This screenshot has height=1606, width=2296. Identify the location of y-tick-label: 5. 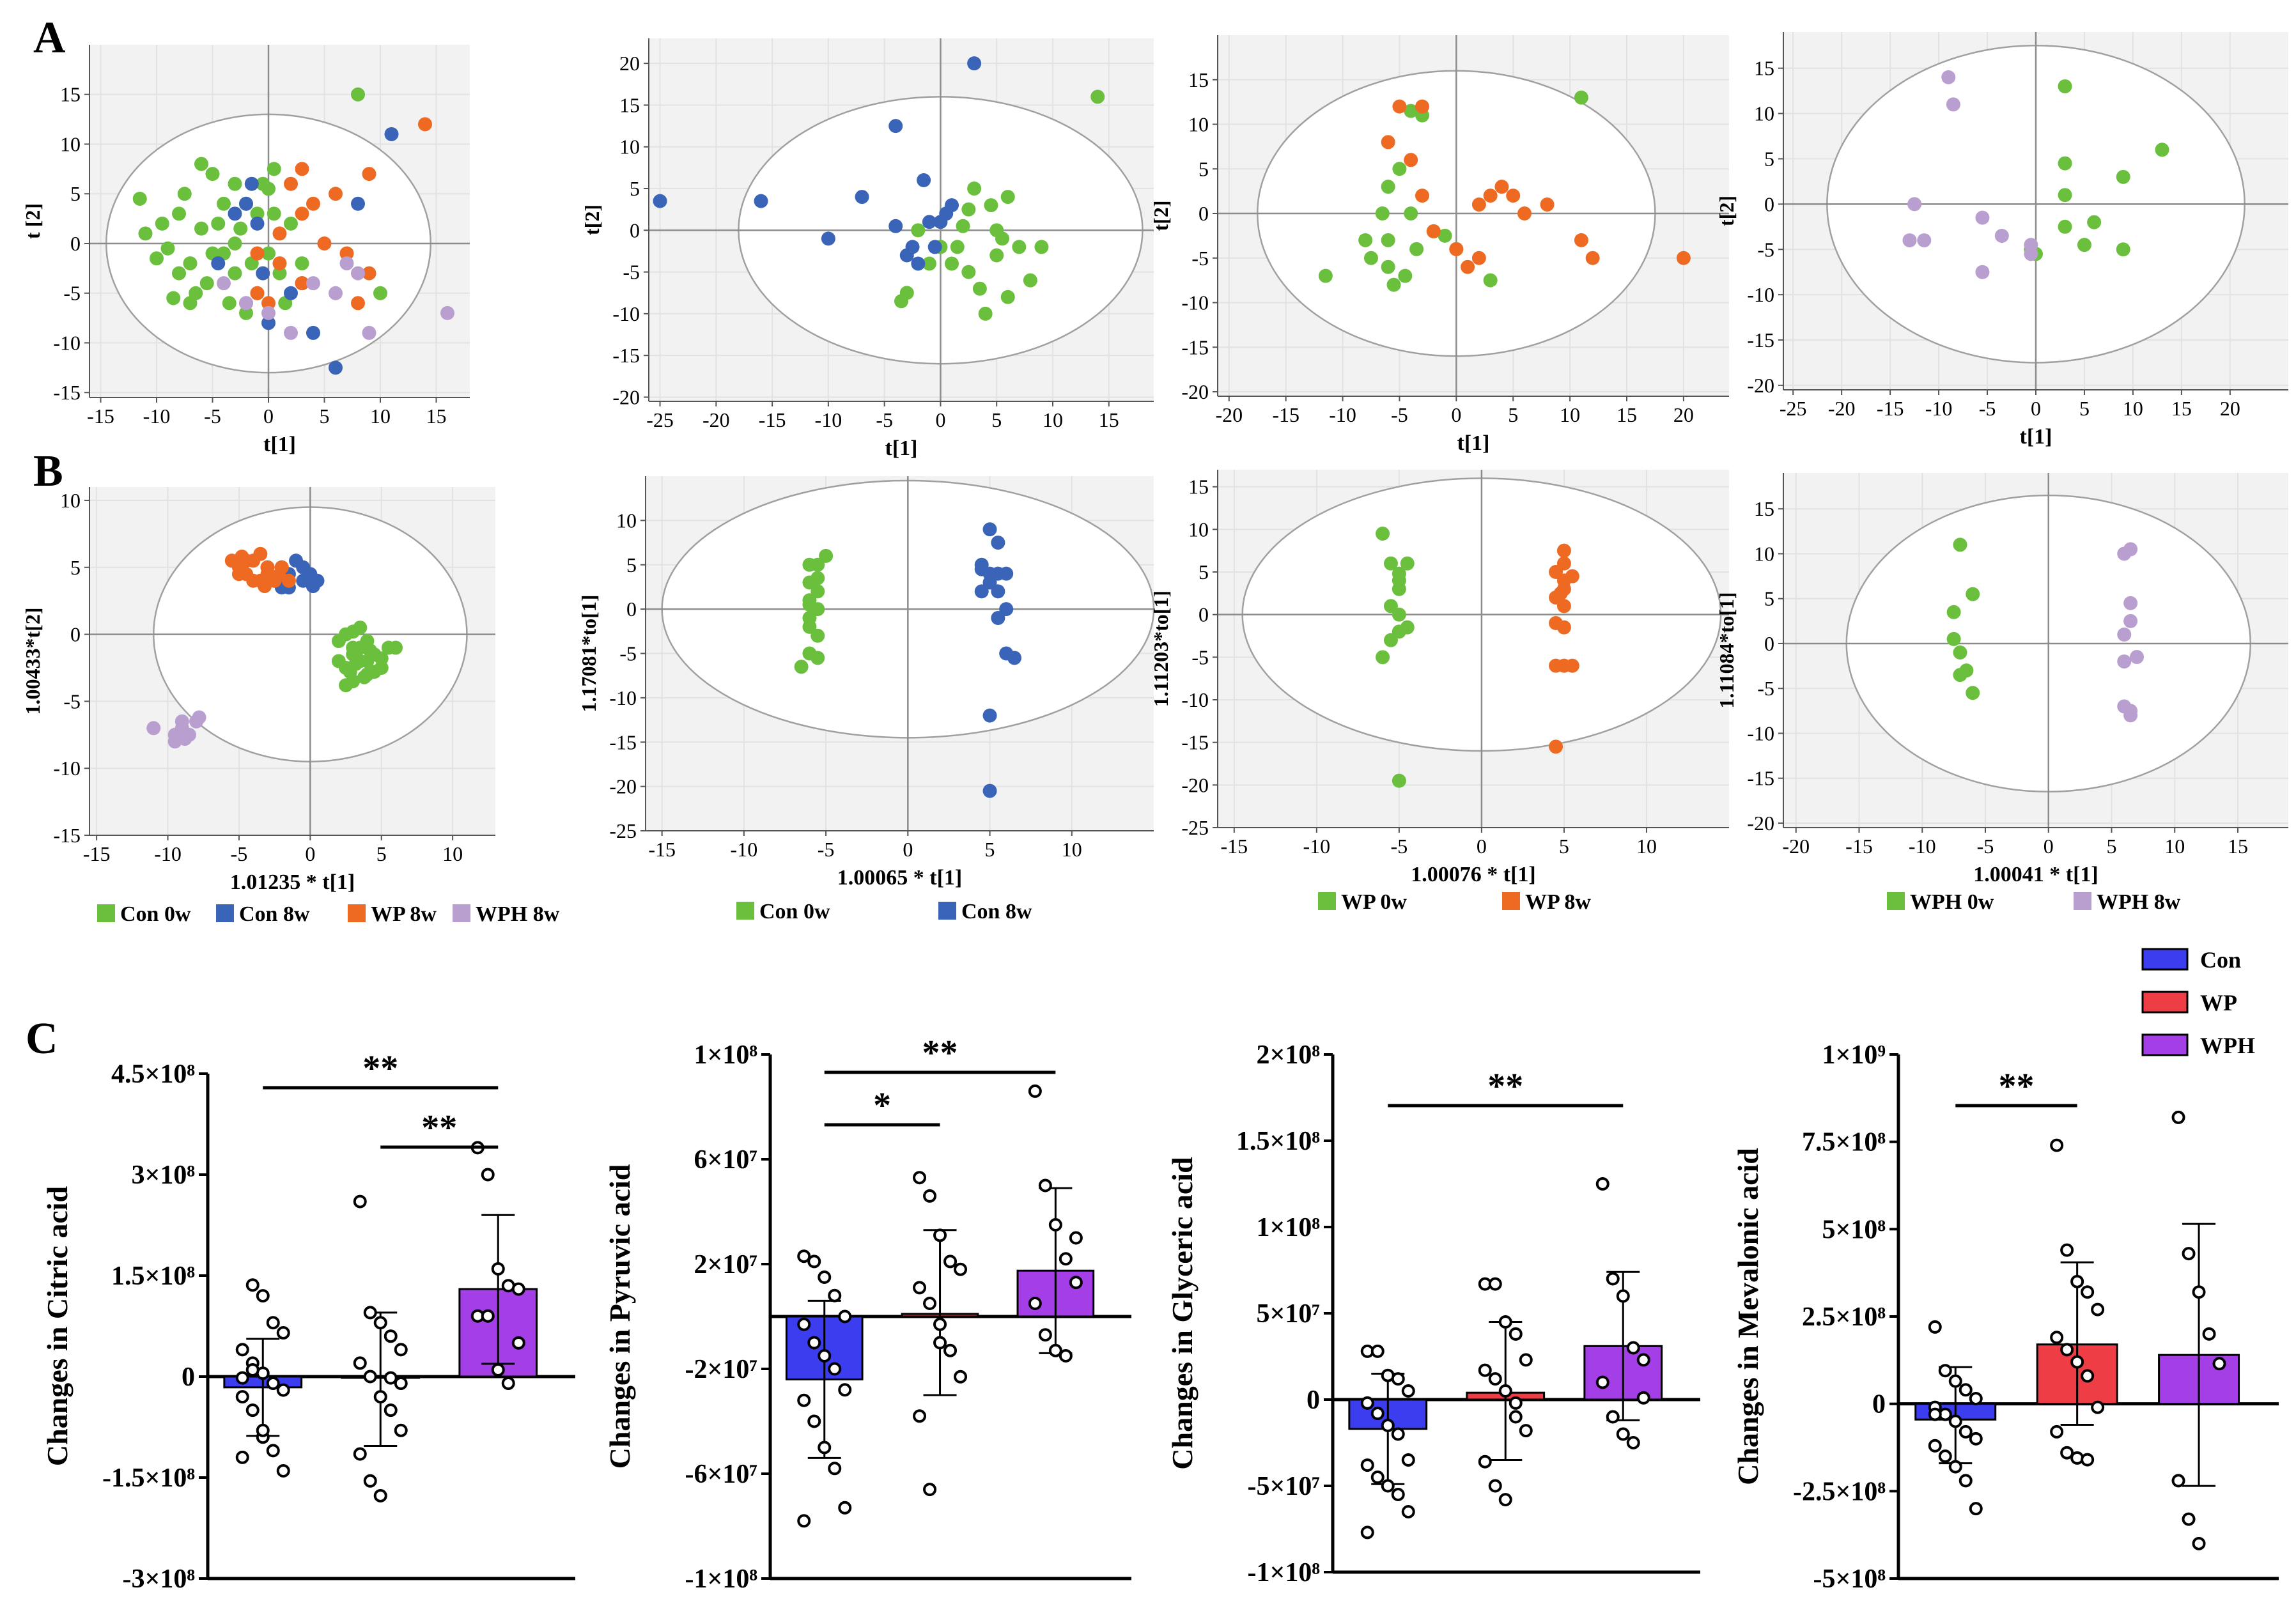
(1769, 158).